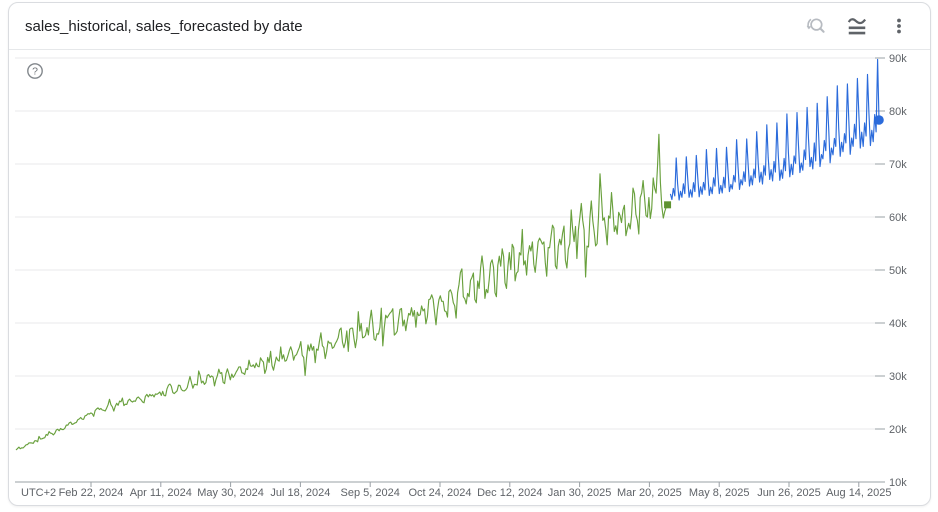  I want to click on x-axis-label: Jul 18, 2024, so click(300, 493).